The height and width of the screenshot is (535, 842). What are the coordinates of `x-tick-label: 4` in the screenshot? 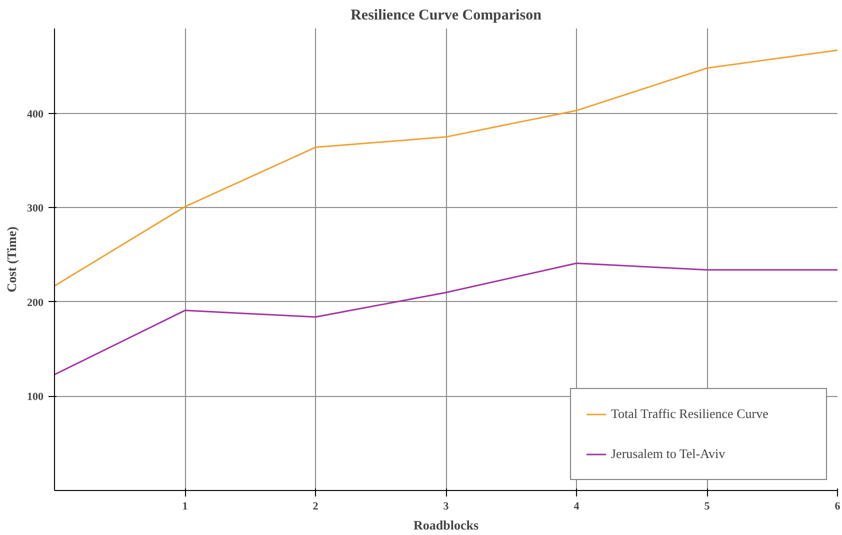 It's located at (577, 506).